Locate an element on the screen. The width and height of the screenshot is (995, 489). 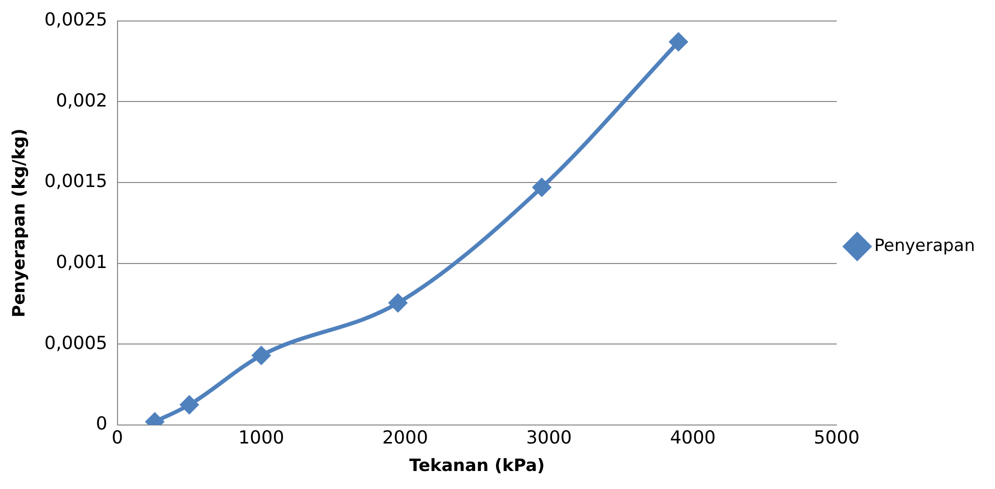
y-tick-label: 0,0025 is located at coordinates (76, 19).